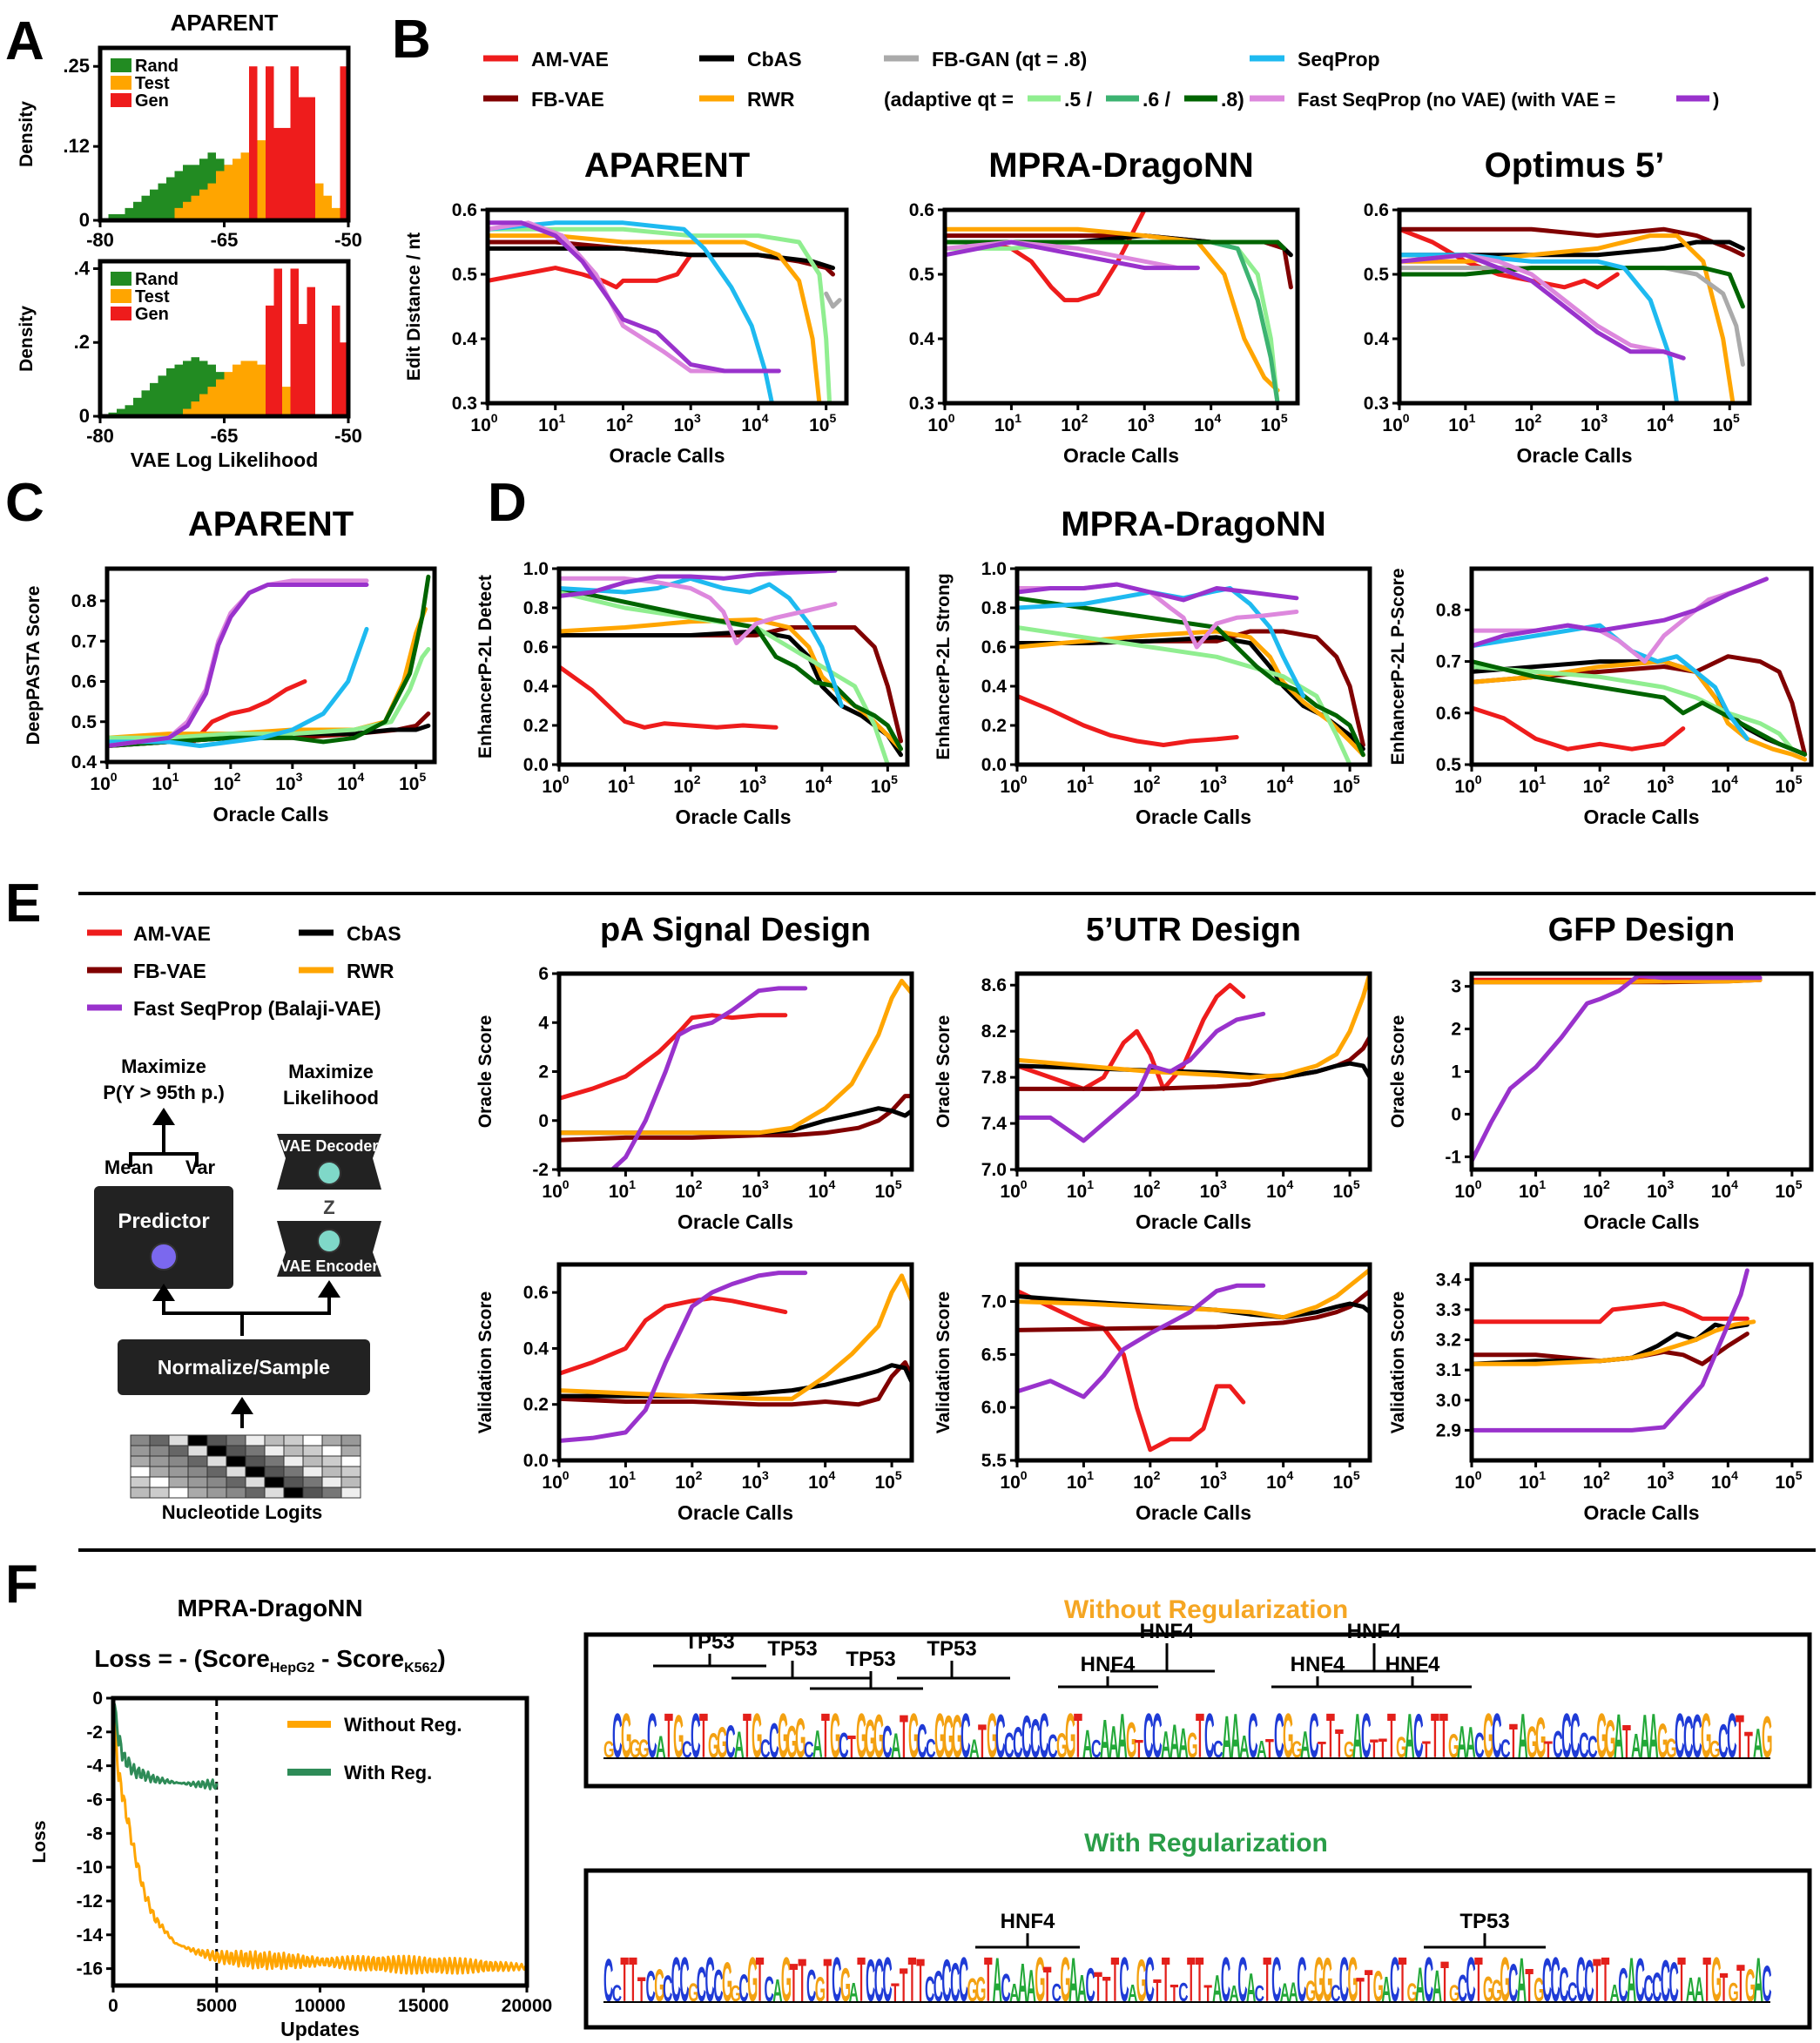 Image resolution: width=1820 pixels, height=2043 pixels. What do you see at coordinates (299, 777) in the screenshot?
I see `x-tick-exponent: 3` at bounding box center [299, 777].